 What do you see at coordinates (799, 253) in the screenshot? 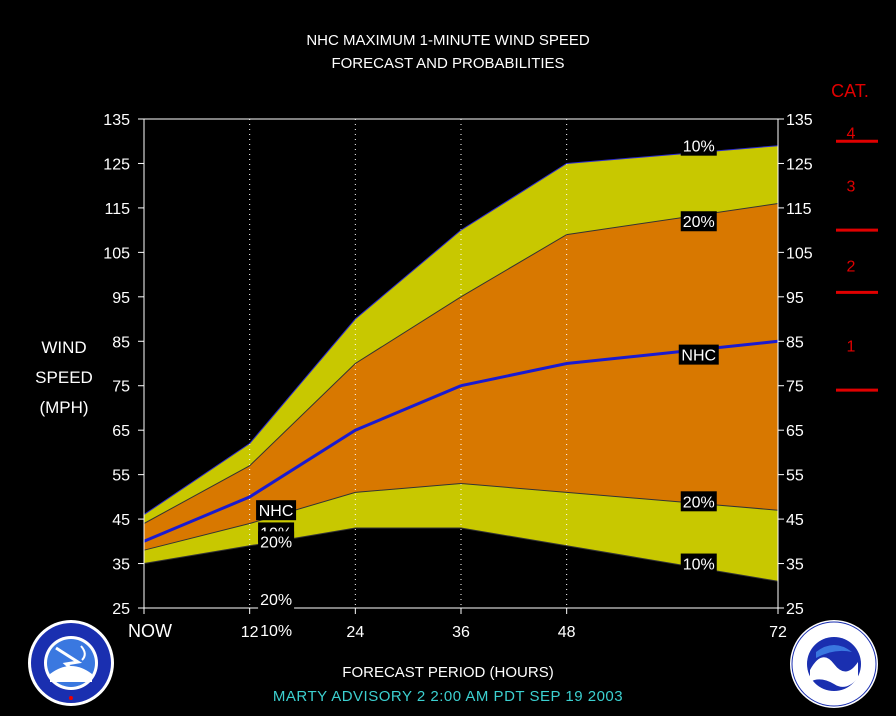
I see `y-tick-label-right: 105` at bounding box center [799, 253].